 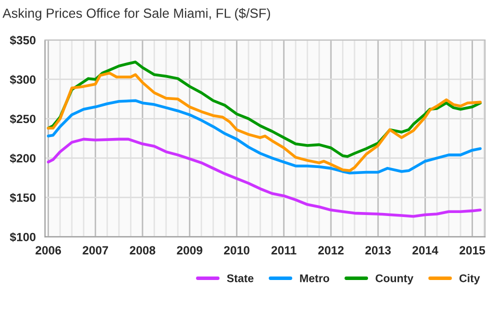 What do you see at coordinates (425, 250) in the screenshot?
I see `x-tick-label: 2014` at bounding box center [425, 250].